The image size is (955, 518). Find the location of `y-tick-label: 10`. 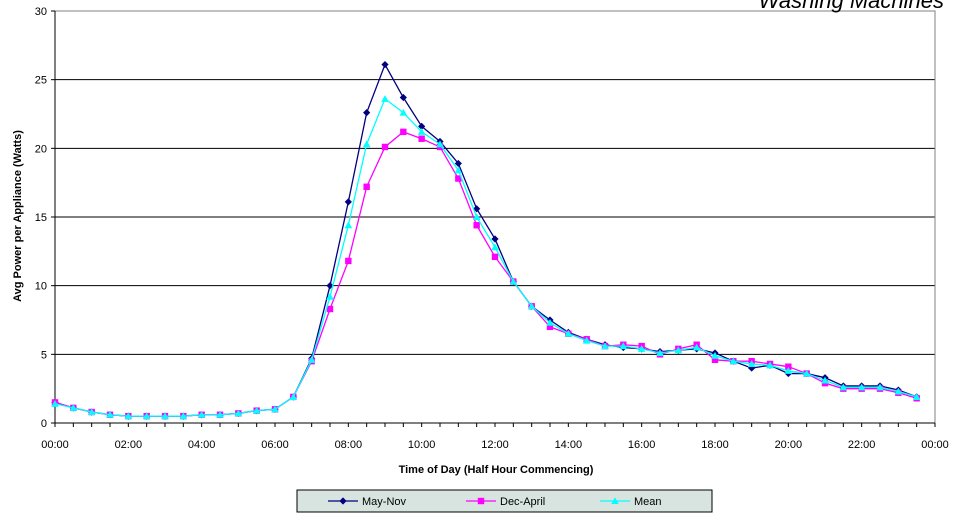

y-tick-label: 10 is located at coordinates (41, 287).